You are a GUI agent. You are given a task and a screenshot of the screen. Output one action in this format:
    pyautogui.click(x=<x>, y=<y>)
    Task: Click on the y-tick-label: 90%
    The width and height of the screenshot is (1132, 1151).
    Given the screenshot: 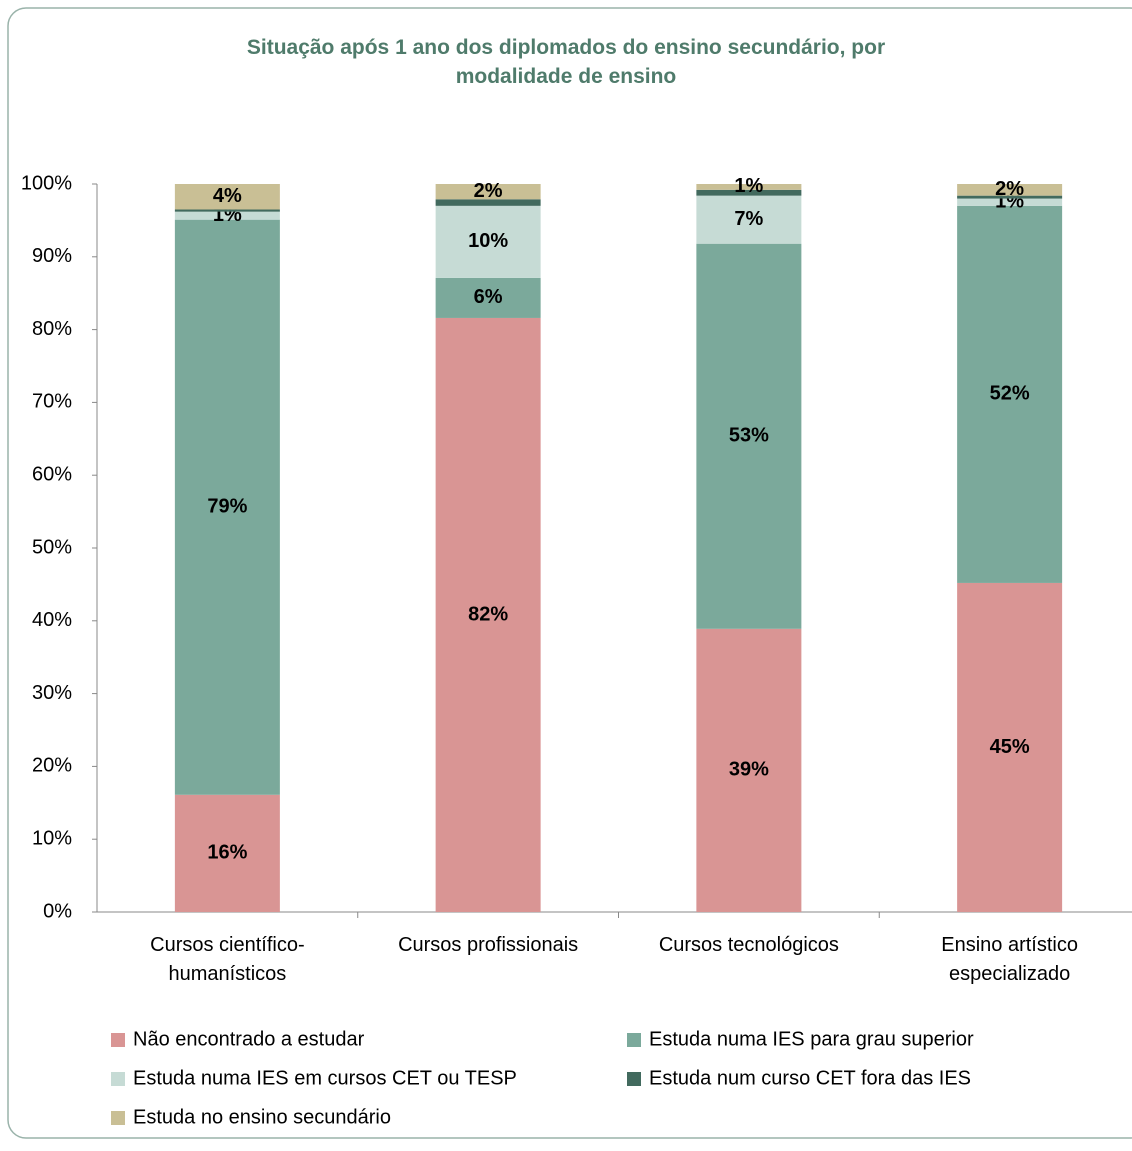 What is the action you would take?
    pyautogui.click(x=52, y=256)
    